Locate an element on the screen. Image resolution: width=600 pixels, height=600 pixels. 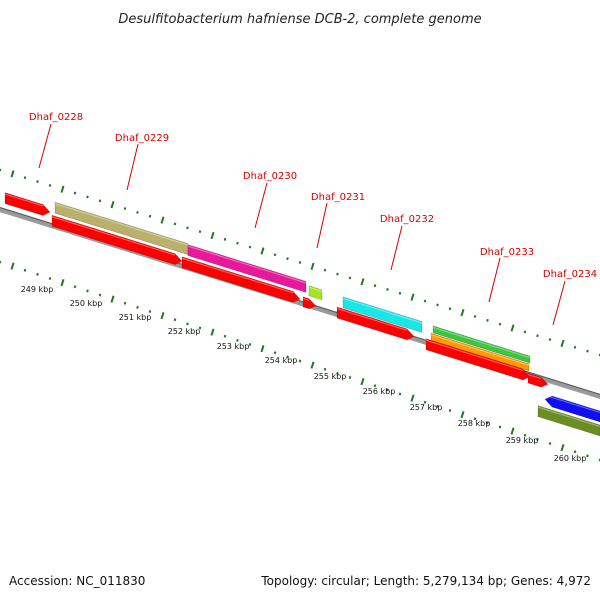
feature-cds-b is located at coordinates (117, 239).